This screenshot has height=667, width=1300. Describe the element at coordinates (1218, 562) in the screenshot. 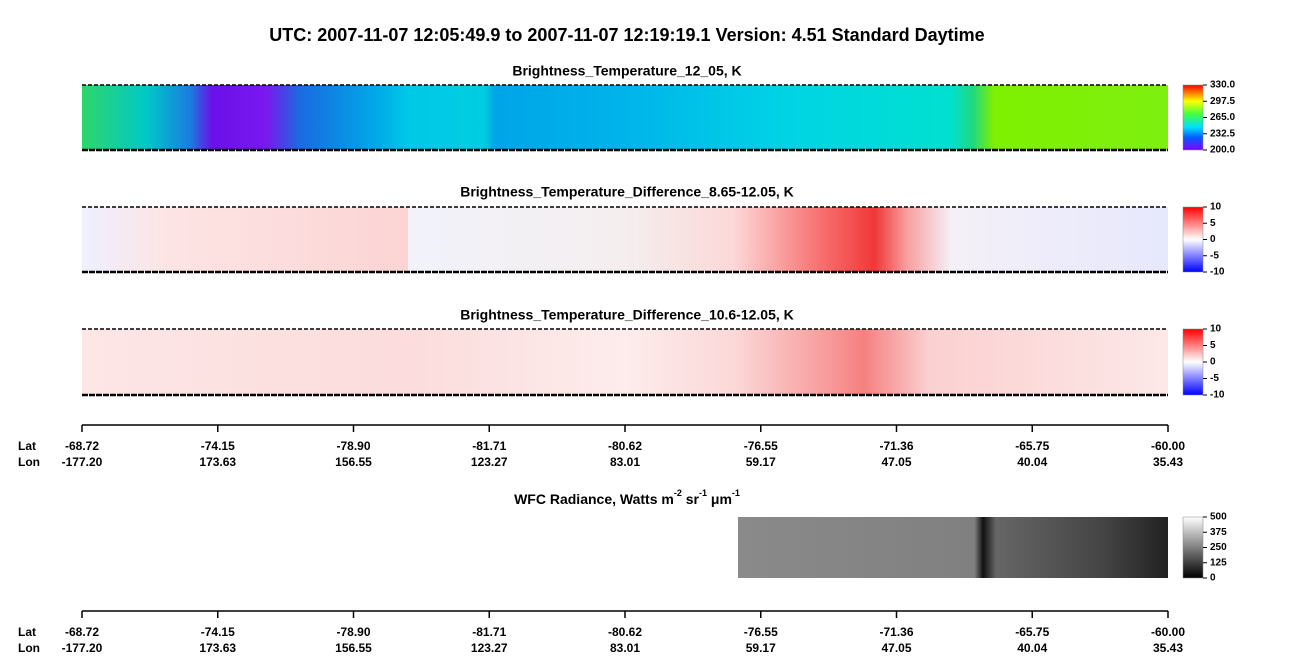

I see `colorbar-tick-label: 125` at that location.